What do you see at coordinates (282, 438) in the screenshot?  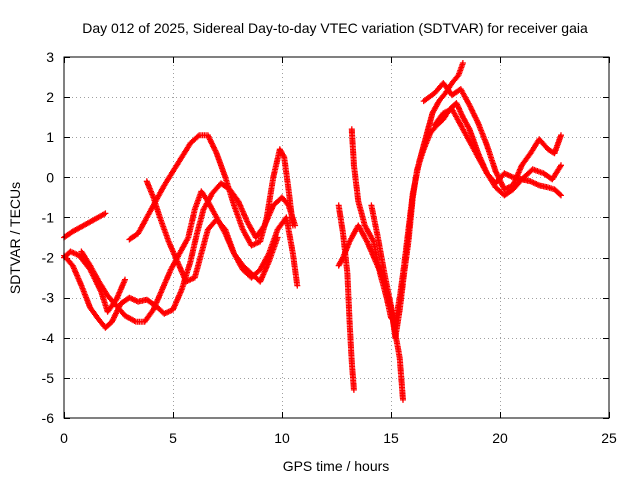 I see `x-tick-label: 10` at bounding box center [282, 438].